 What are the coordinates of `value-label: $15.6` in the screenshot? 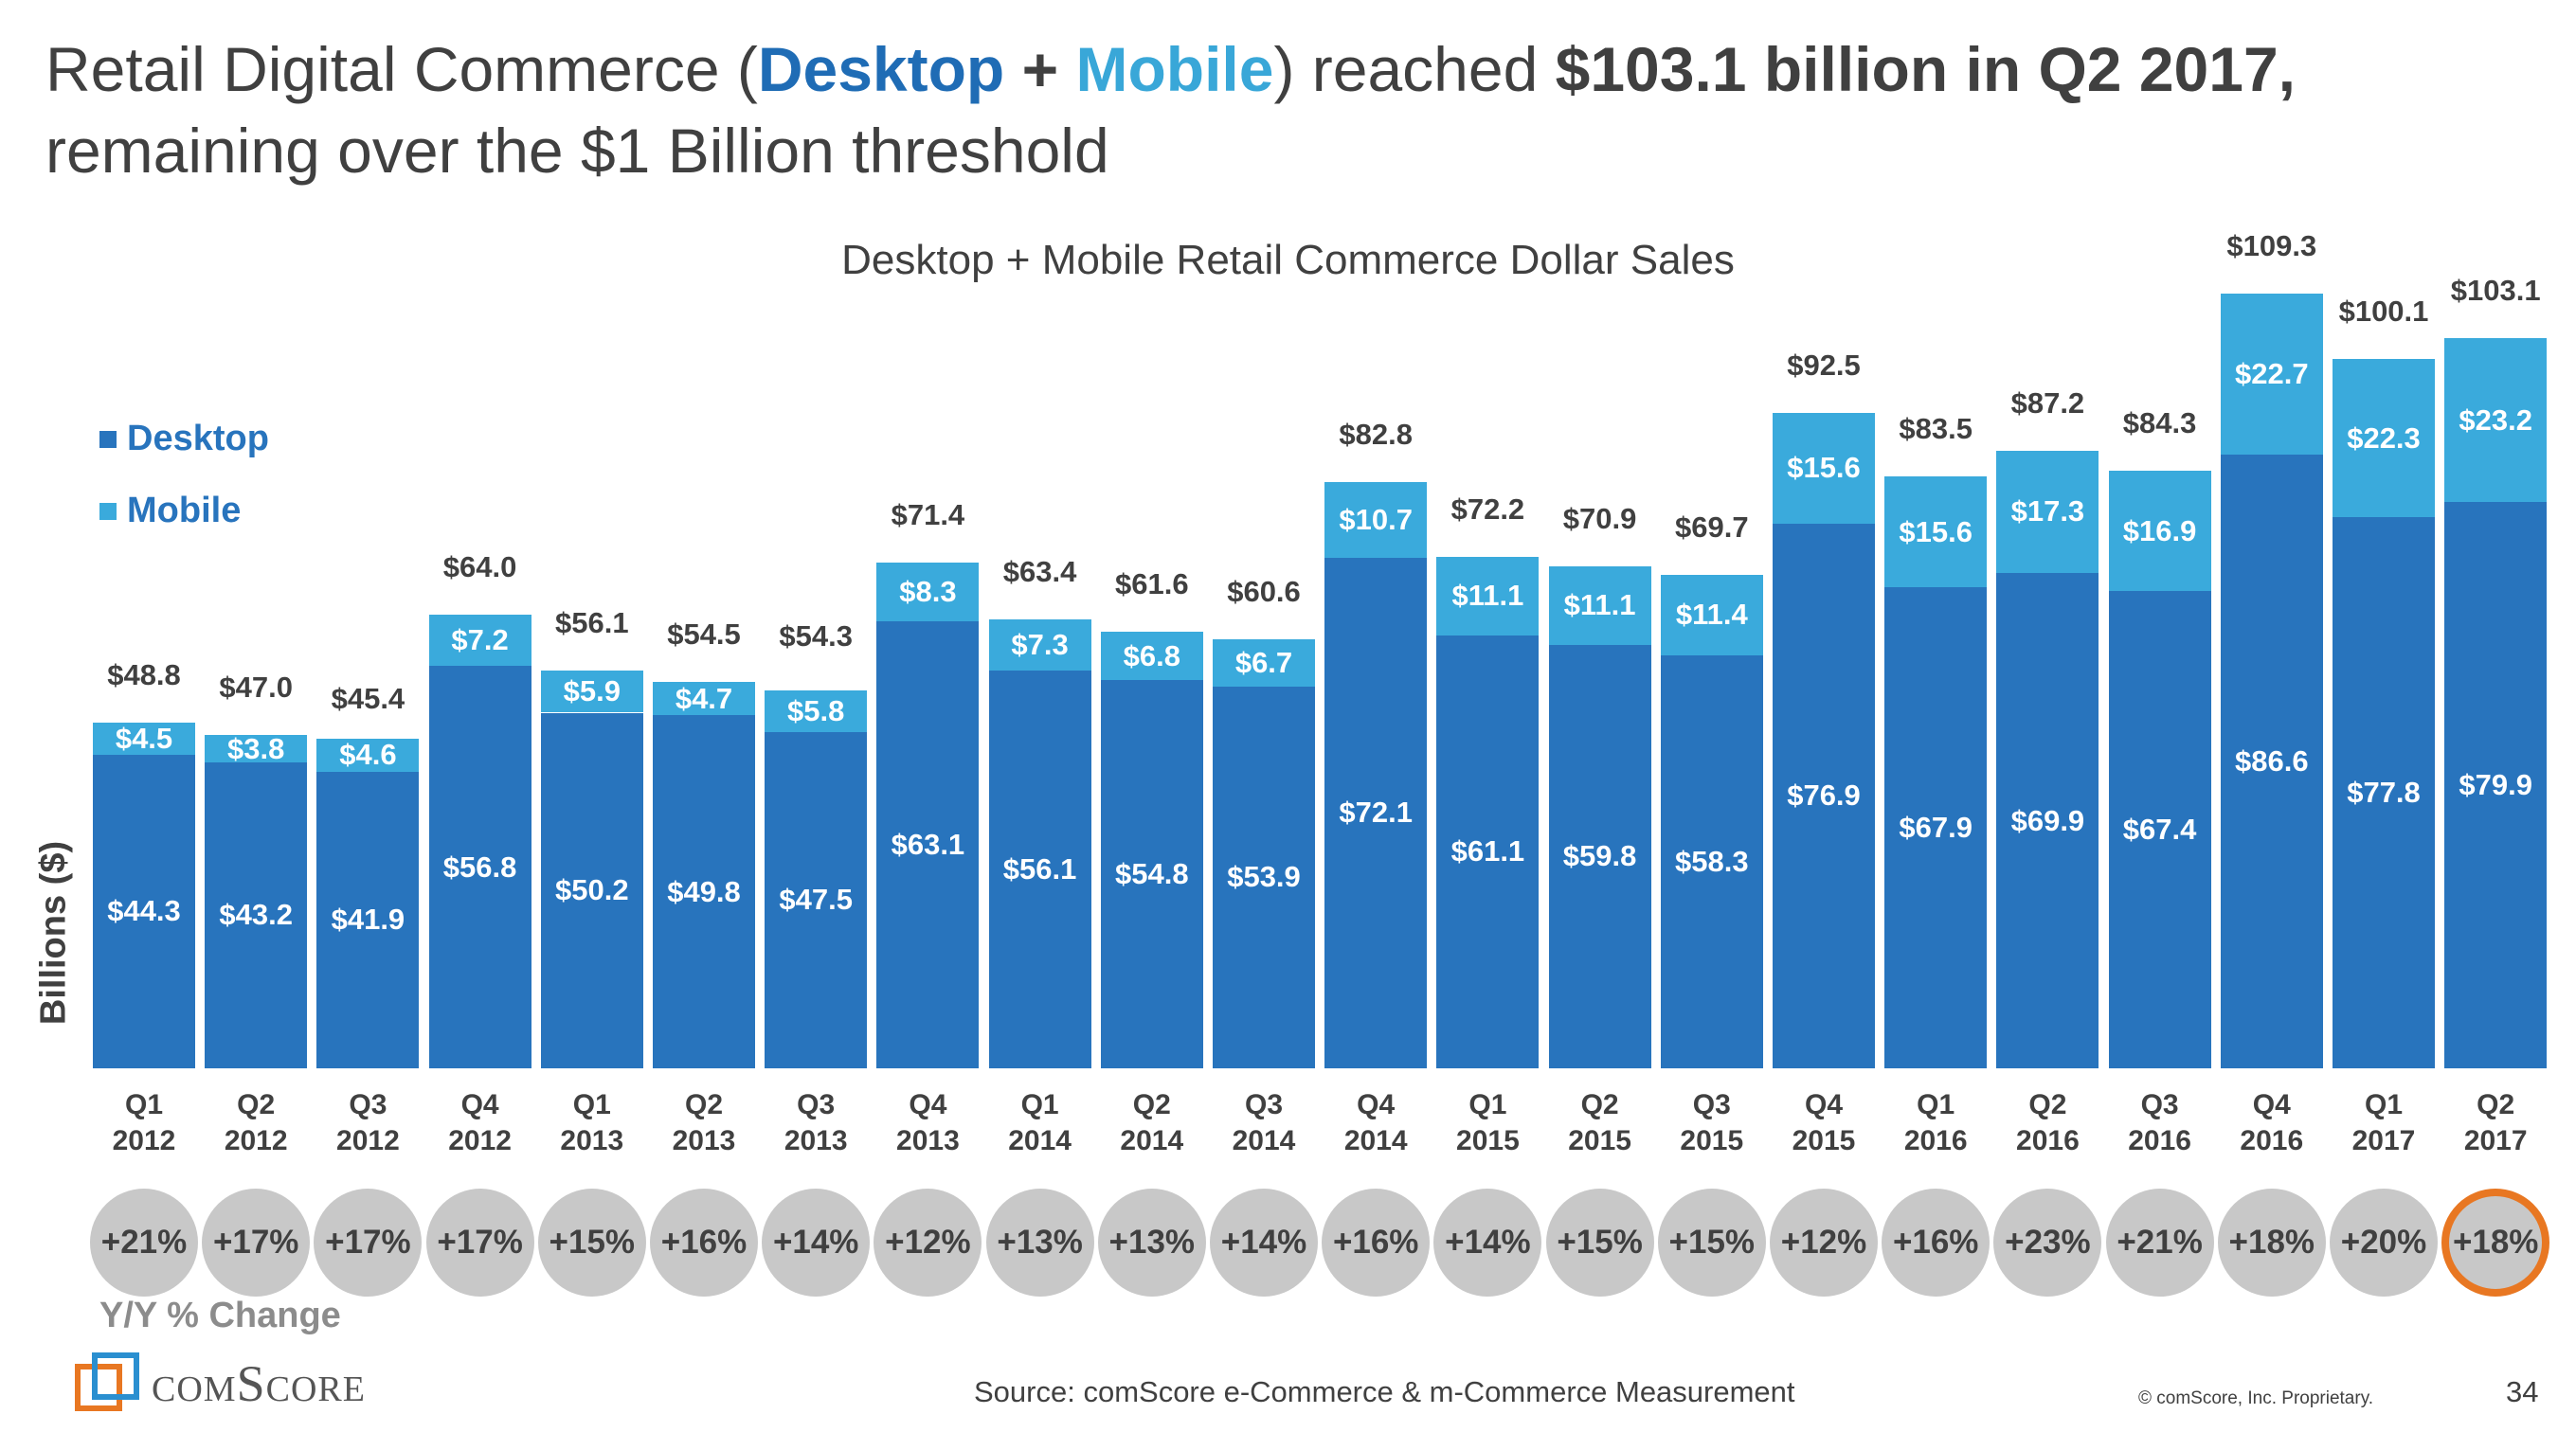 It's located at (1824, 468).